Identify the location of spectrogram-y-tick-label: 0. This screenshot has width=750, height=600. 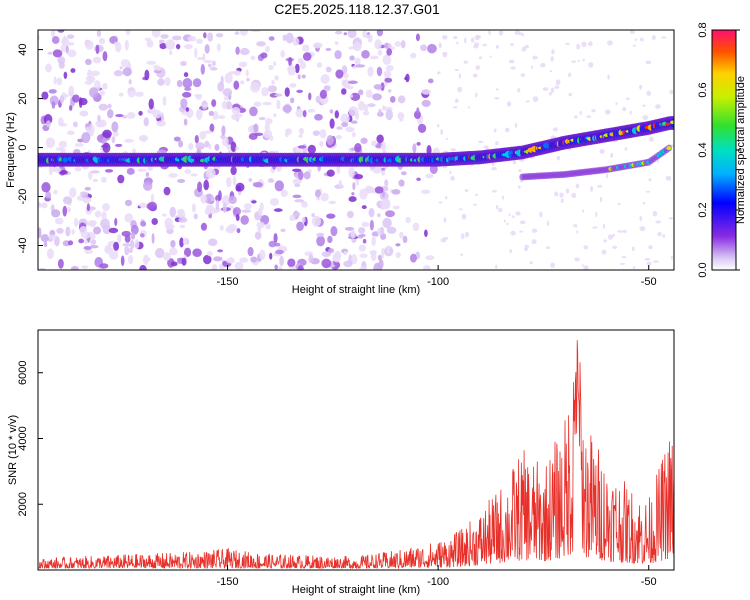
(23, 147).